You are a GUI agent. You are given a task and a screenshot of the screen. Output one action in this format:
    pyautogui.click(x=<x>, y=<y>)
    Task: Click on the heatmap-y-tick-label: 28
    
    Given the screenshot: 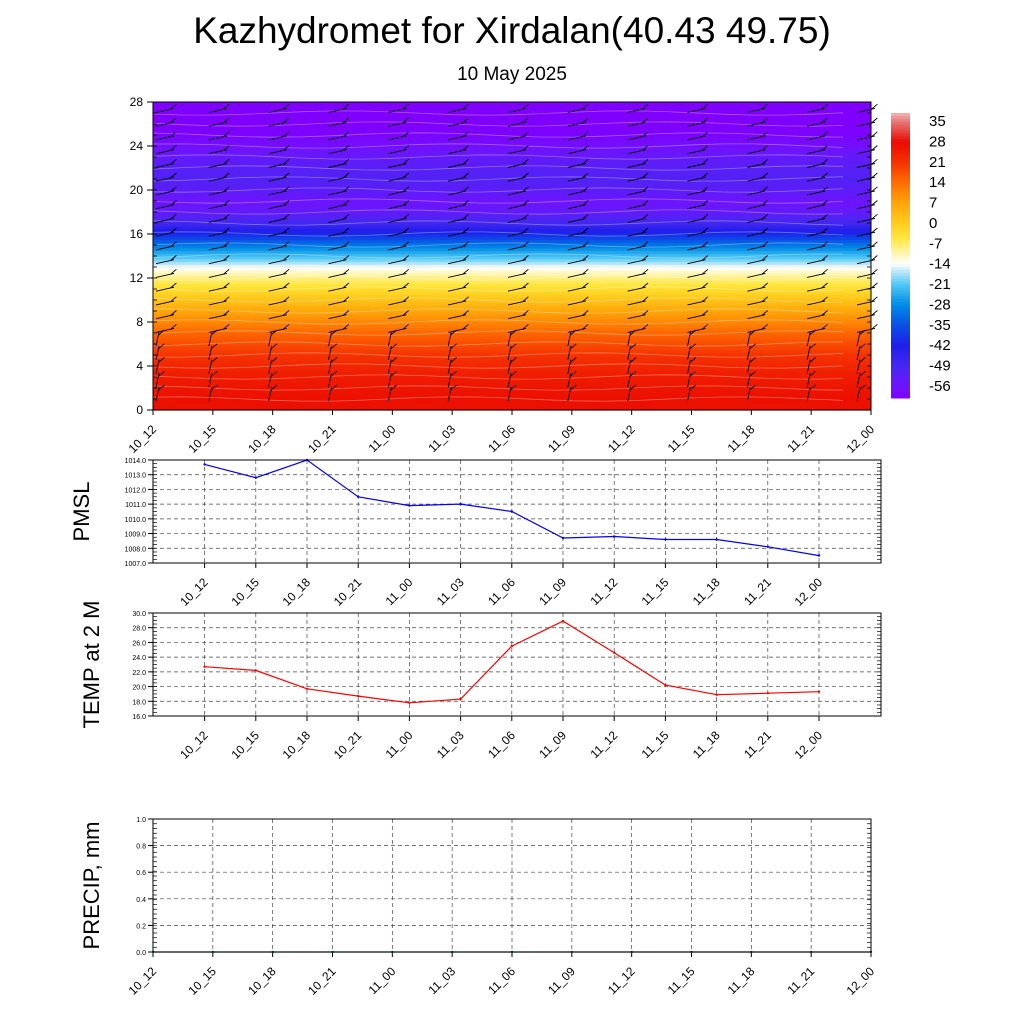 What is the action you would take?
    pyautogui.click(x=137, y=102)
    